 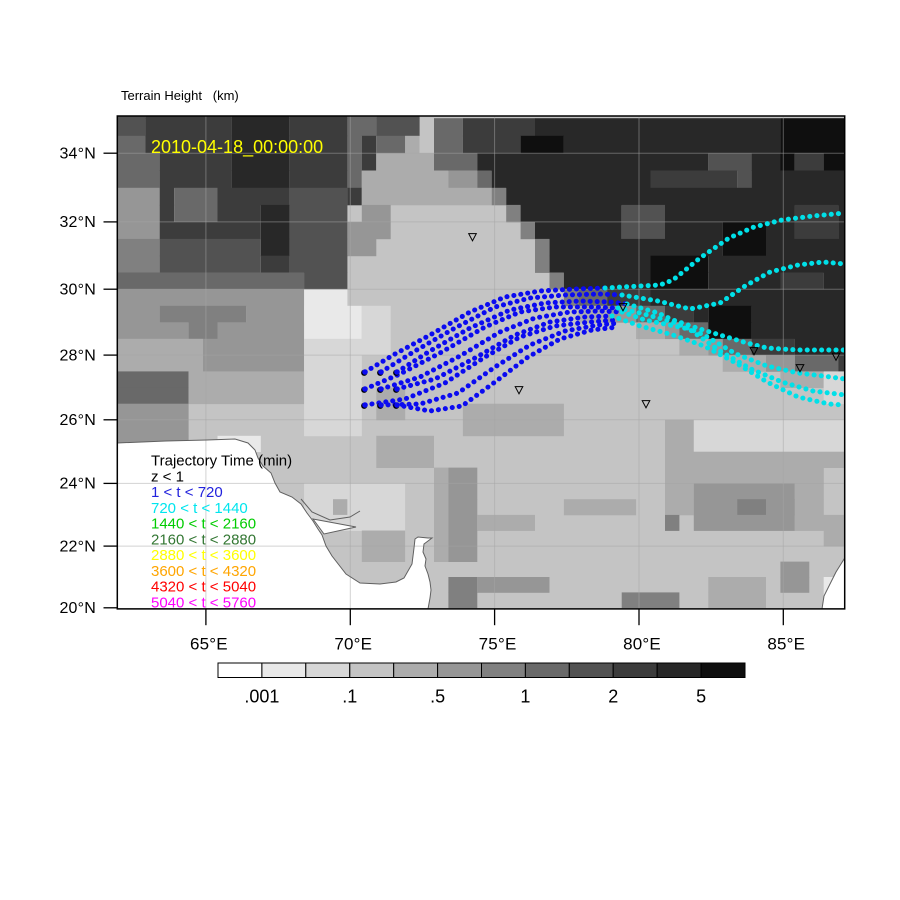 I want to click on svg-text: 32°N, so click(x=77, y=222).